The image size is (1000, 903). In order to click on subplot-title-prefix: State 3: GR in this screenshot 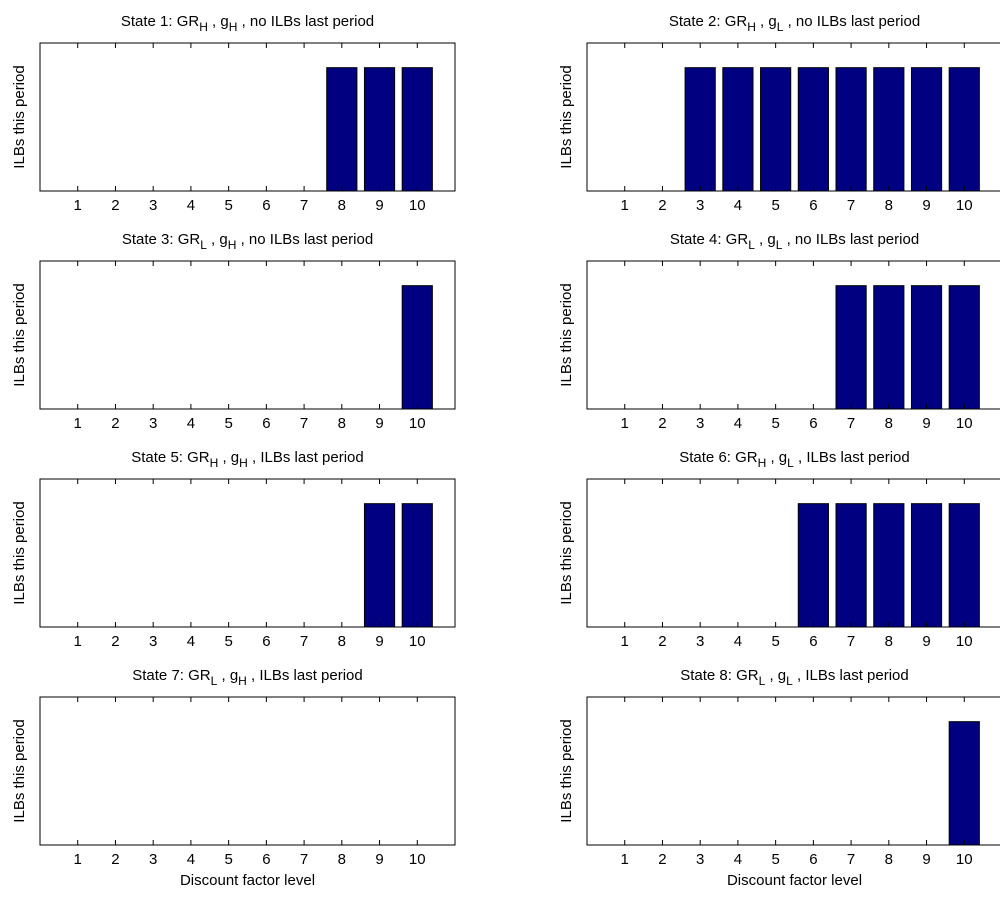, I will do `click(161, 239)`.